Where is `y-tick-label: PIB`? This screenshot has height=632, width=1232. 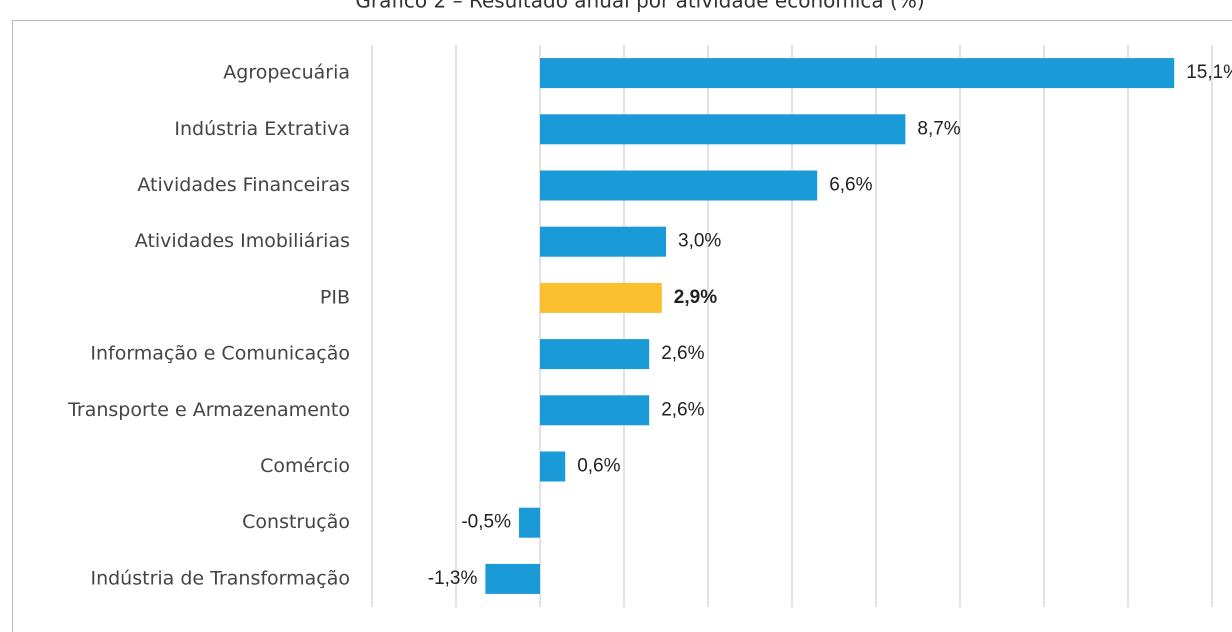 y-tick-label: PIB is located at coordinates (335, 297).